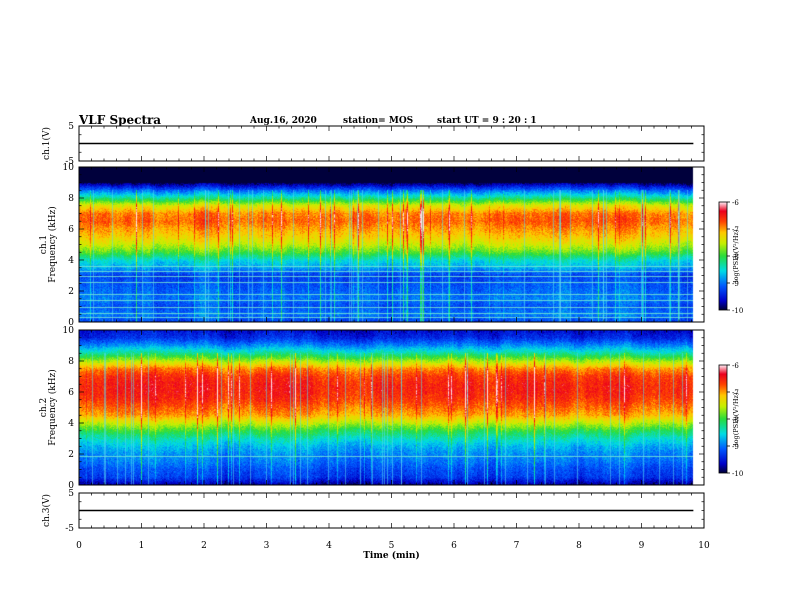 The height and width of the screenshot is (612, 792). Describe the element at coordinates (704, 546) in the screenshot. I see `x-tick-label: 10` at that location.